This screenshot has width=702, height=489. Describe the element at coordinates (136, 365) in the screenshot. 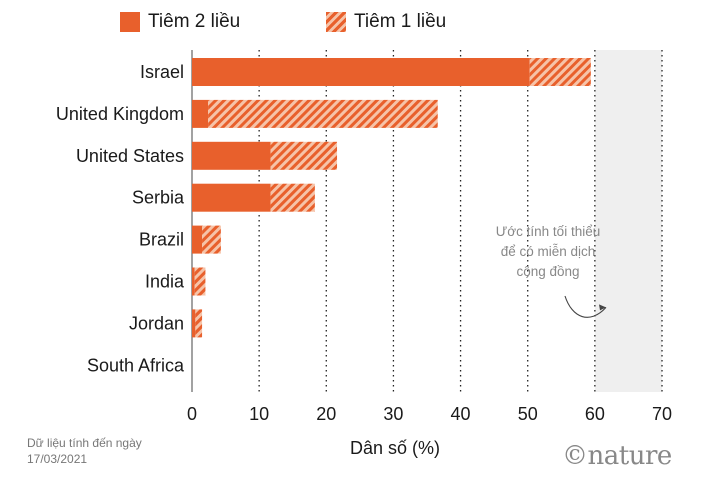

I see `category-label: South Africa` at that location.